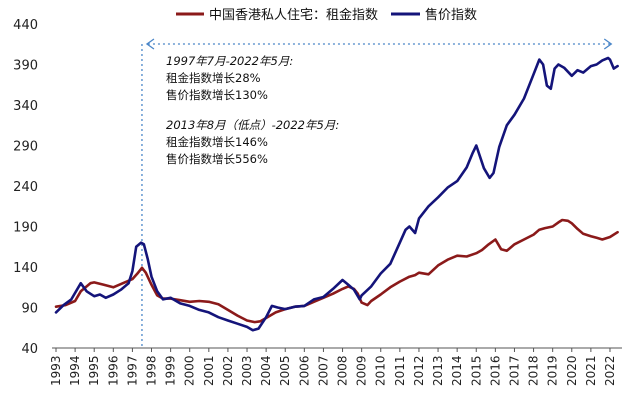  I want to click on y-tick-label: 90, so click(29, 309).